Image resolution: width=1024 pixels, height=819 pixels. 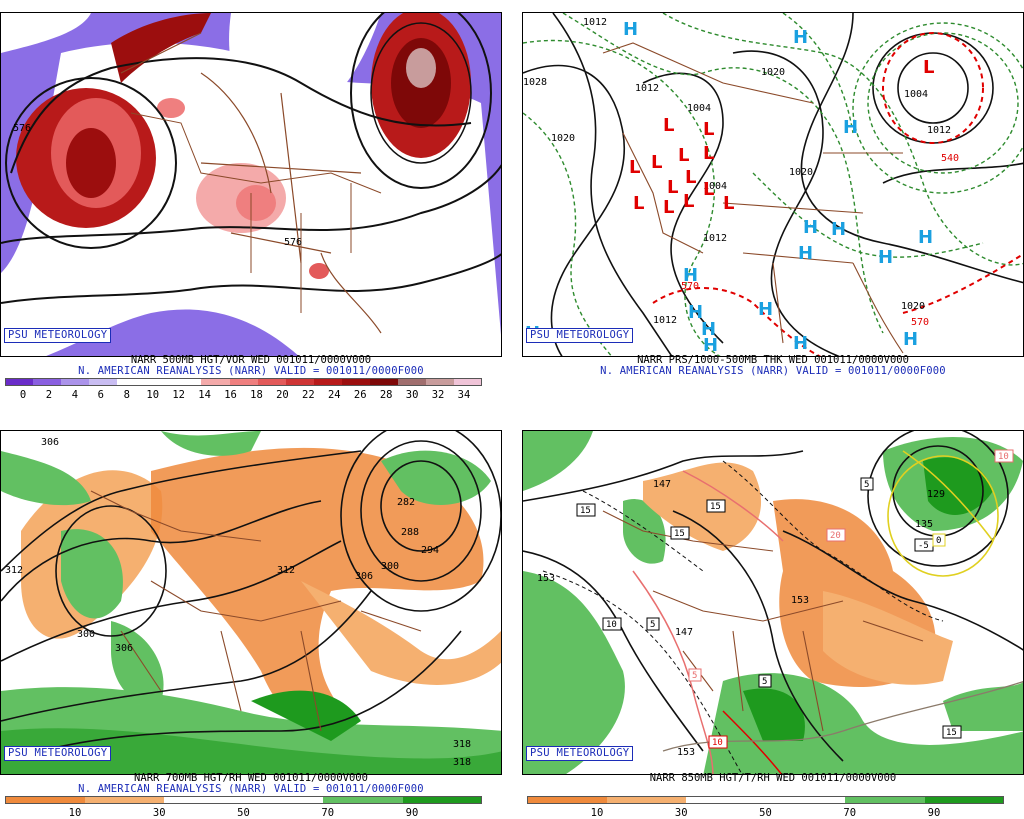 I want to click on temperature-label: -5, so click(x=923, y=546).